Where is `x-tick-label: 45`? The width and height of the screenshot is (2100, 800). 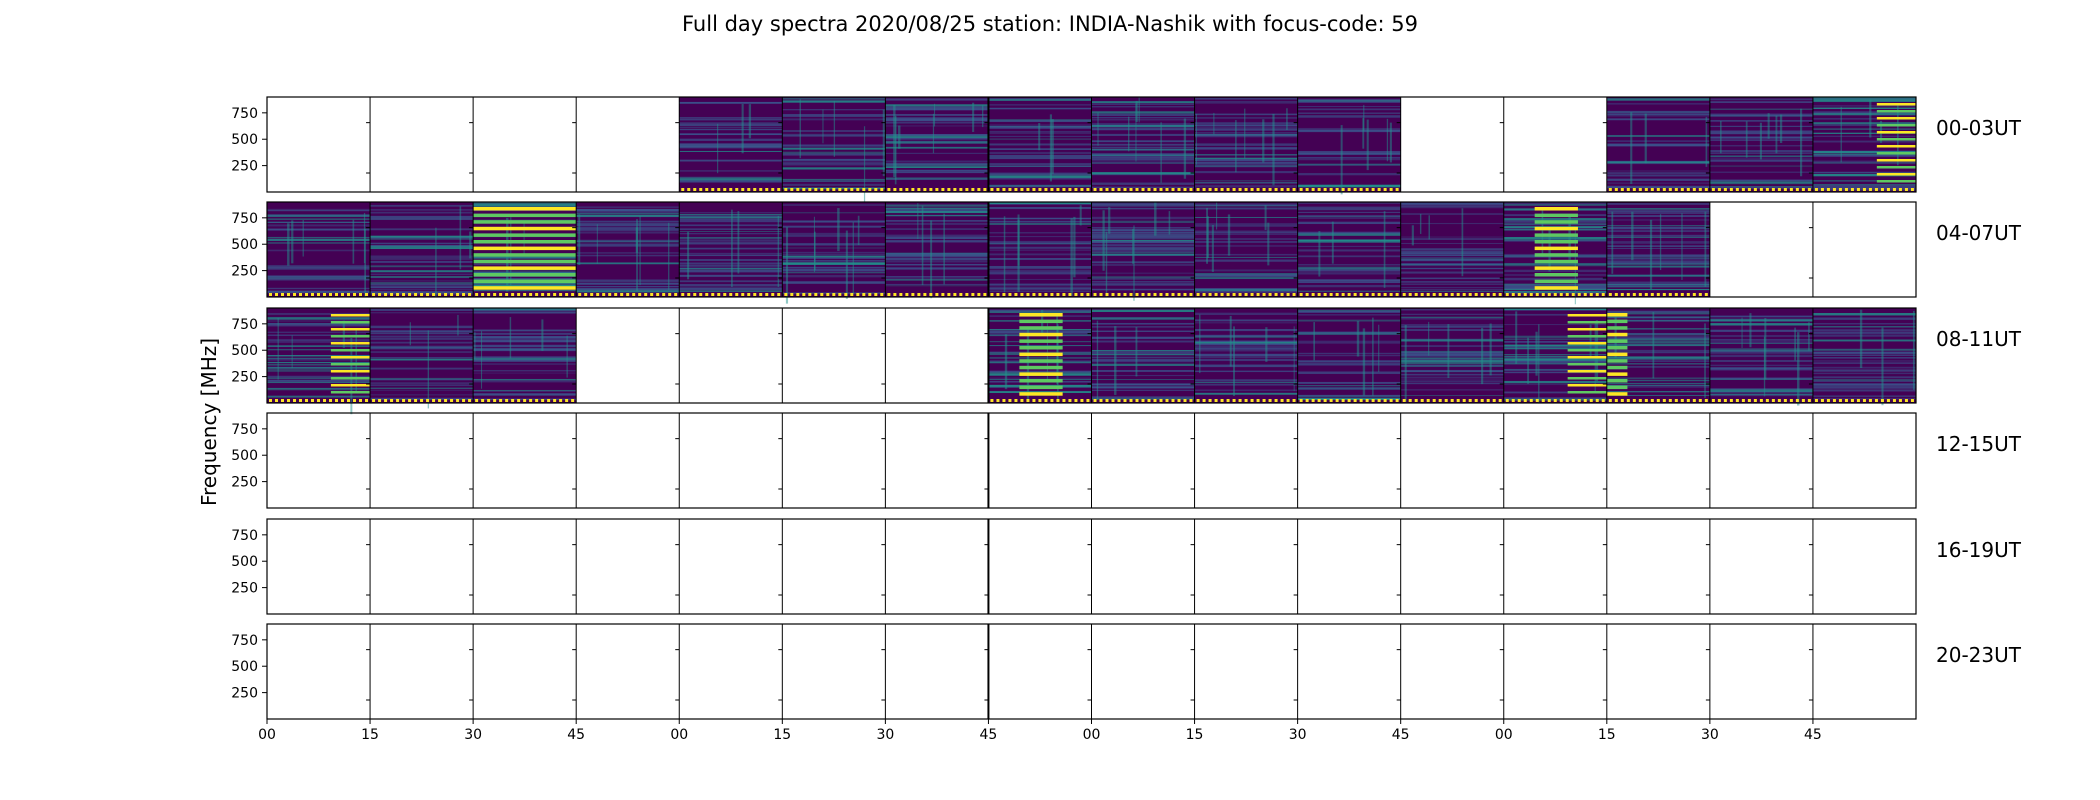 x-tick-label: 45 is located at coordinates (1401, 735).